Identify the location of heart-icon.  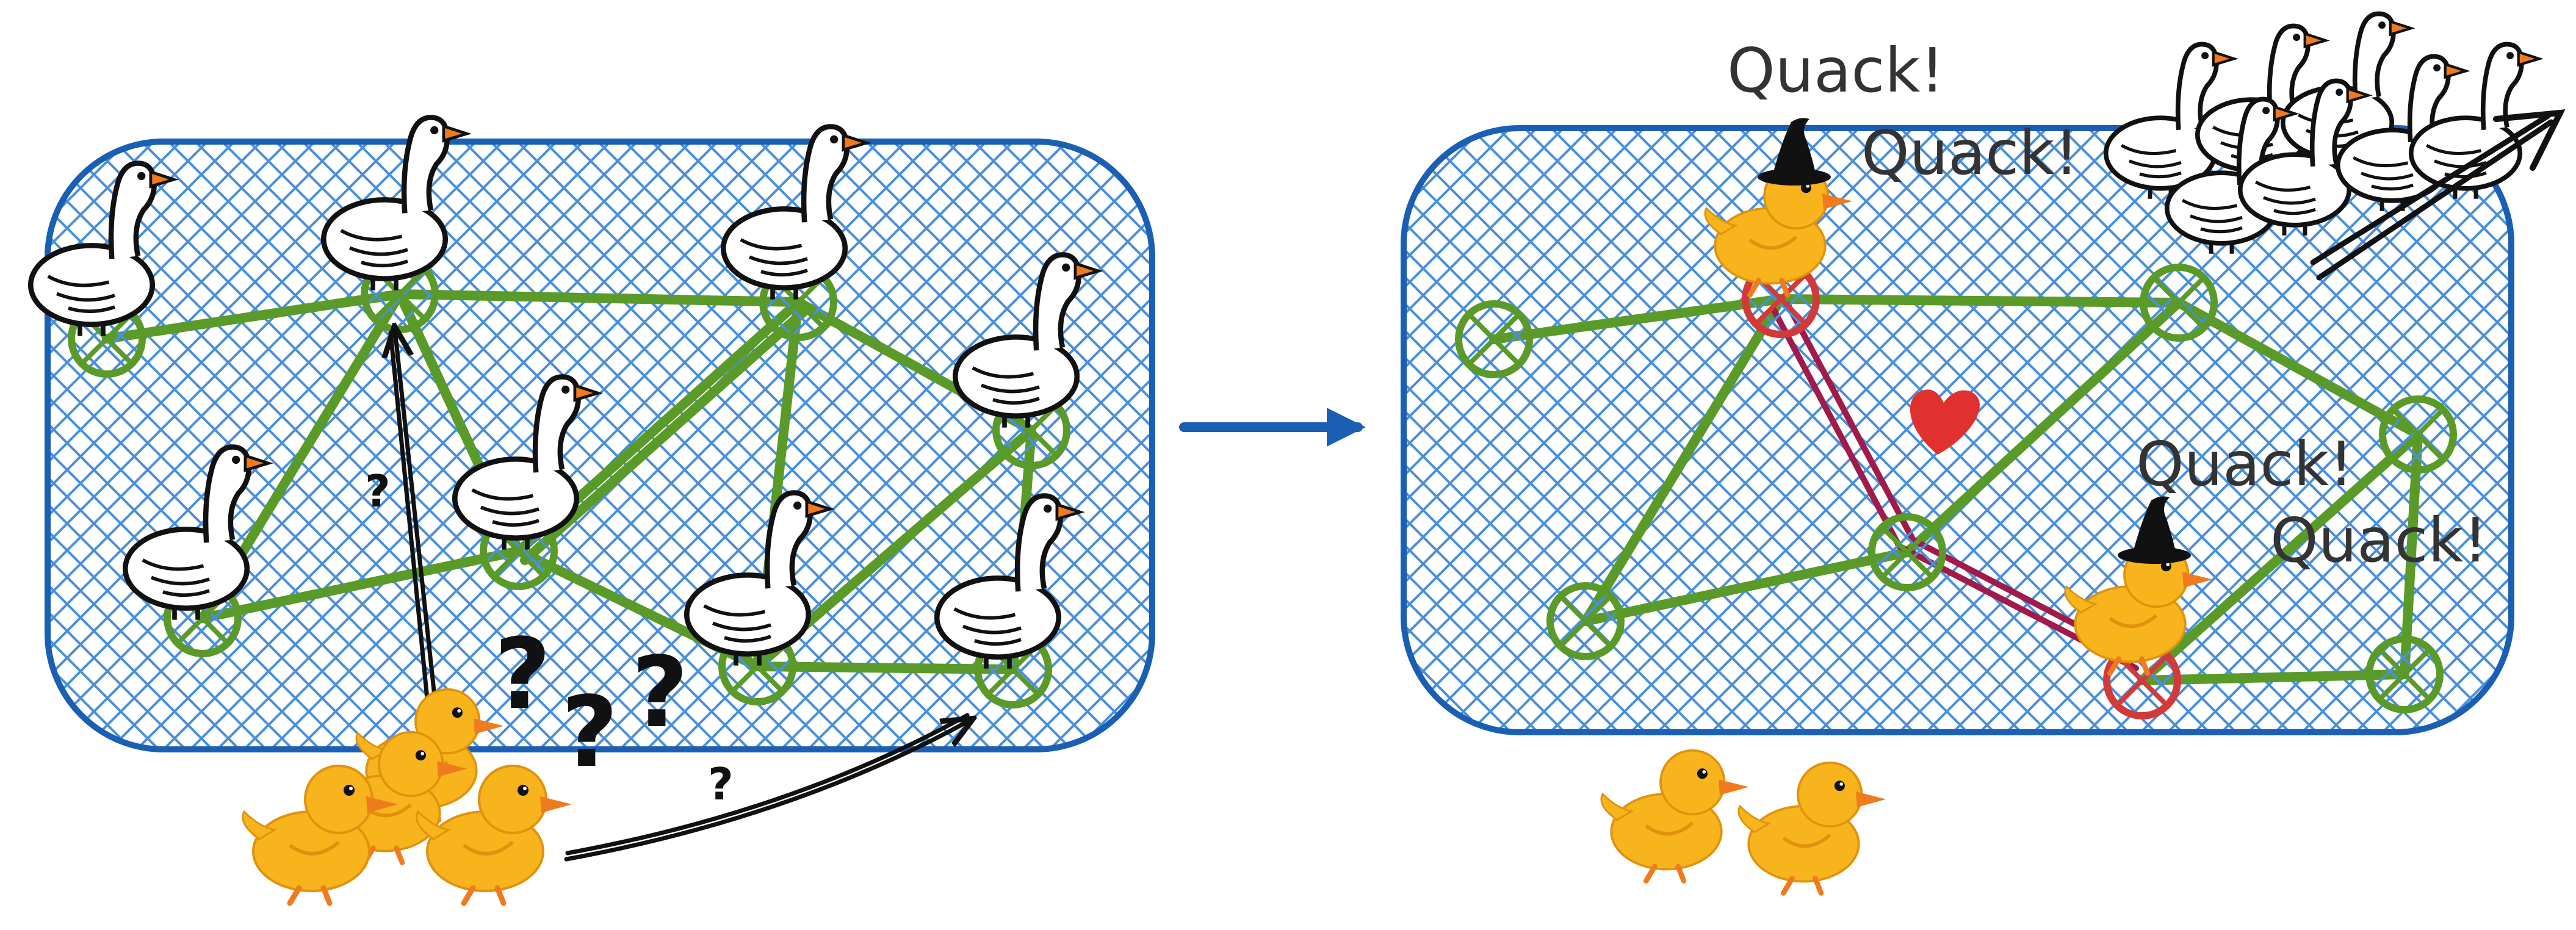
(1945, 422).